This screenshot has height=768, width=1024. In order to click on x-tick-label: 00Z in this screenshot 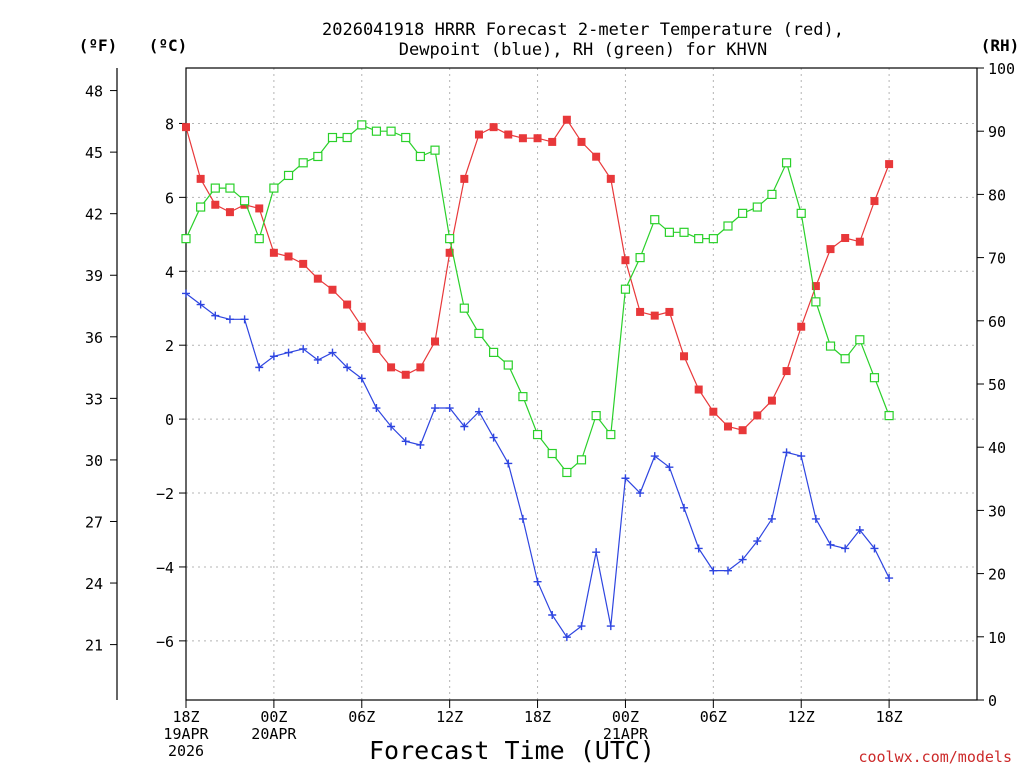, I will do `click(625, 717)`.